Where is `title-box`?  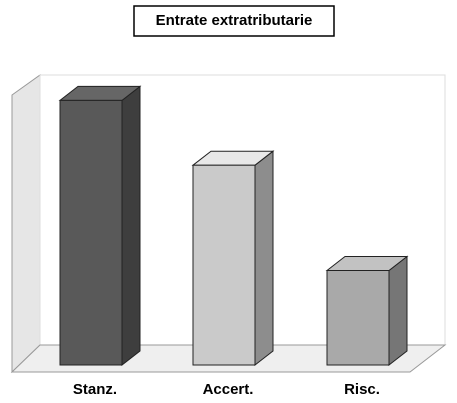
title-box is located at coordinates (234, 21).